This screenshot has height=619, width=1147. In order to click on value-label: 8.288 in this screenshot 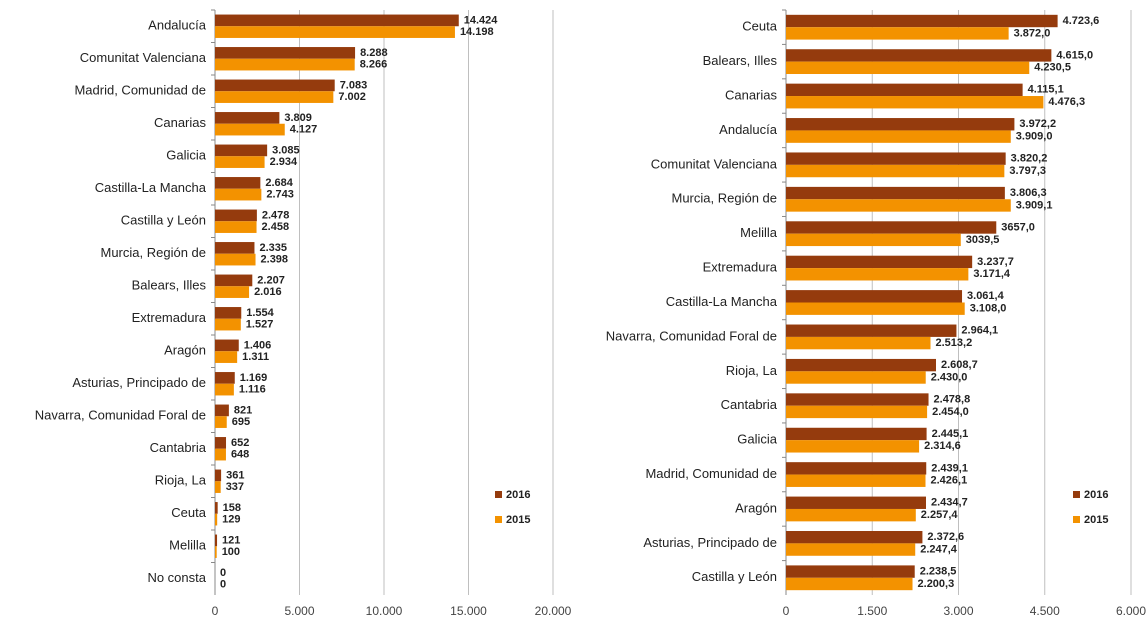, I will do `click(374, 53)`.